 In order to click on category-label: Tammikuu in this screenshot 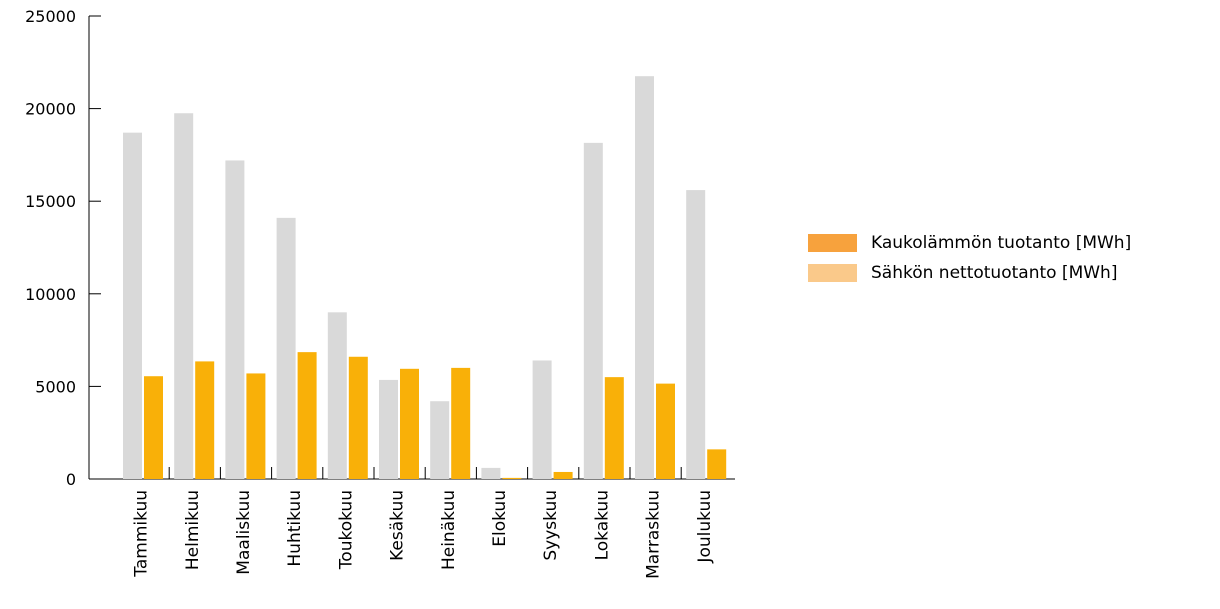, I will do `click(142, 534)`.